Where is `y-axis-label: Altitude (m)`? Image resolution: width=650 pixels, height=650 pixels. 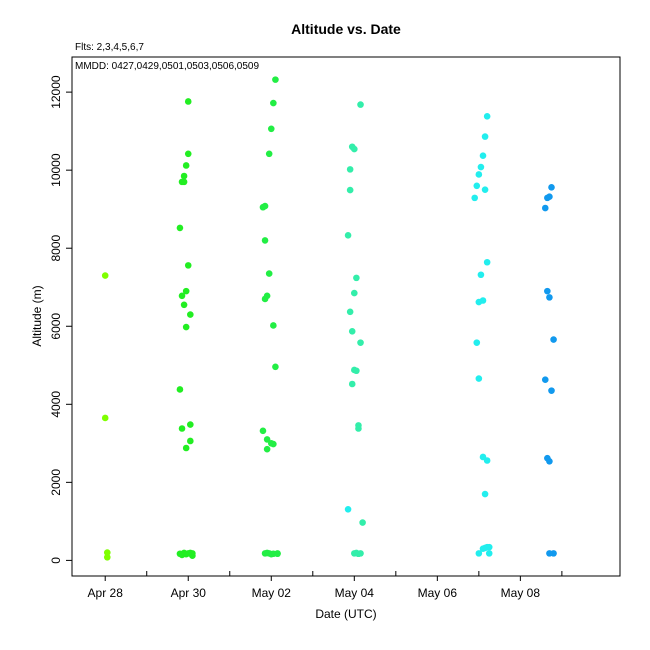
y-axis-label: Altitude (m) is located at coordinates (37, 315).